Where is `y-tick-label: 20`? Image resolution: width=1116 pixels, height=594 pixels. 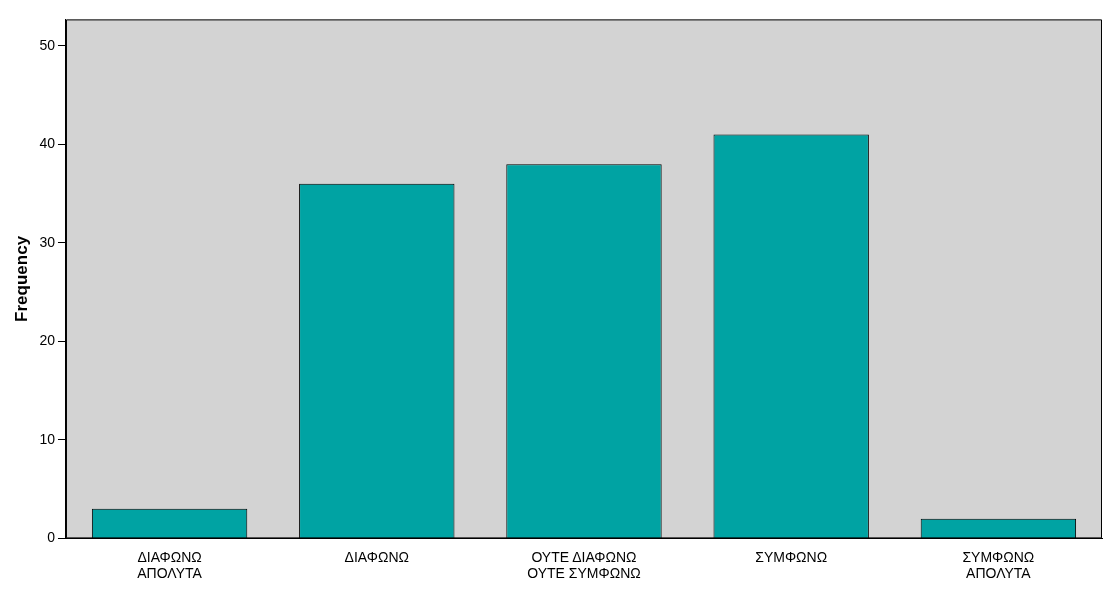
y-tick-label: 20 is located at coordinates (47, 340).